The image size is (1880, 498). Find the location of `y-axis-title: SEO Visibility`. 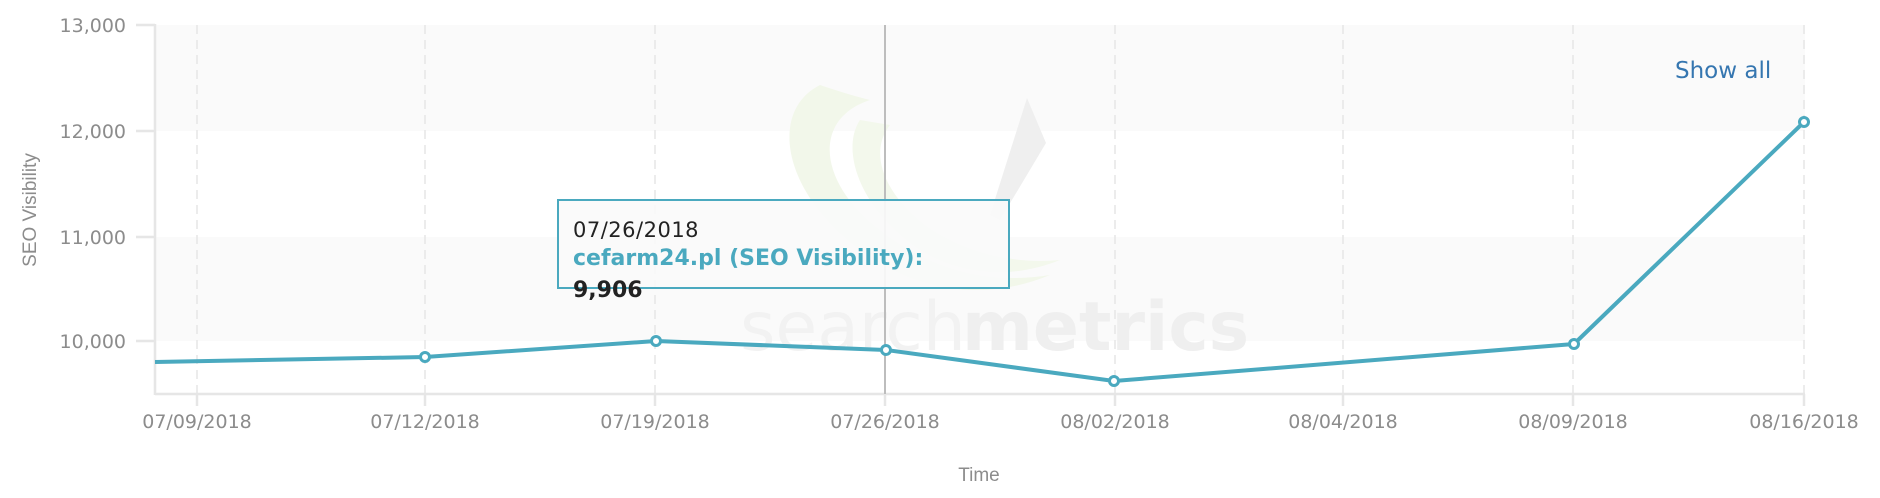

y-axis-title: SEO Visibility is located at coordinates (30, 210).